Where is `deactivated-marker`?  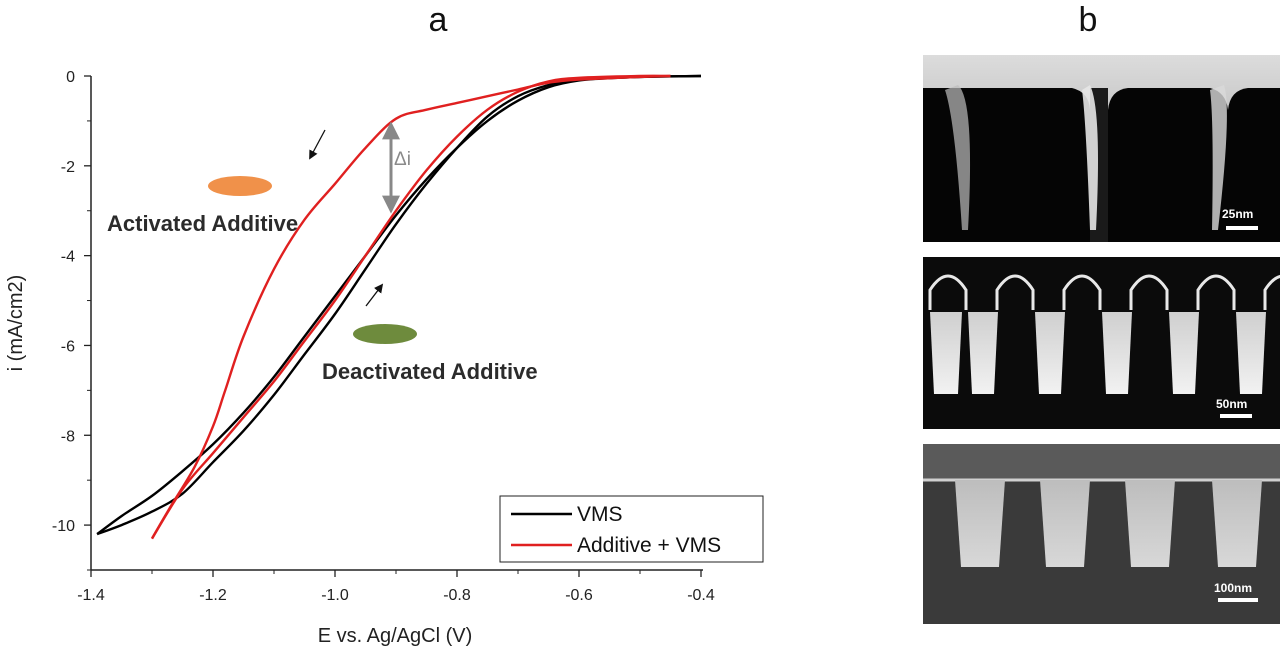 deactivated-marker is located at coordinates (385, 334).